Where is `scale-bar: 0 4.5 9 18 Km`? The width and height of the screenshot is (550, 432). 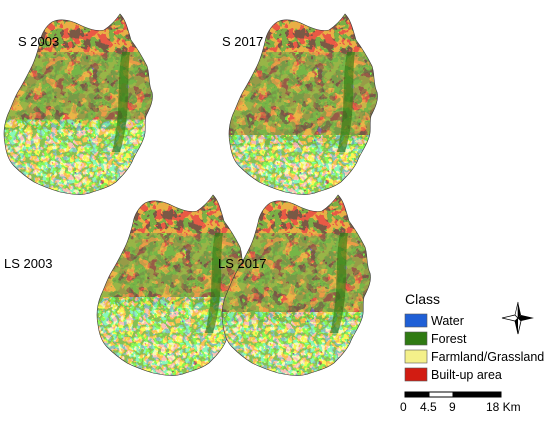 scale-bar: 0 4.5 9 18 Km is located at coordinates (460, 402).